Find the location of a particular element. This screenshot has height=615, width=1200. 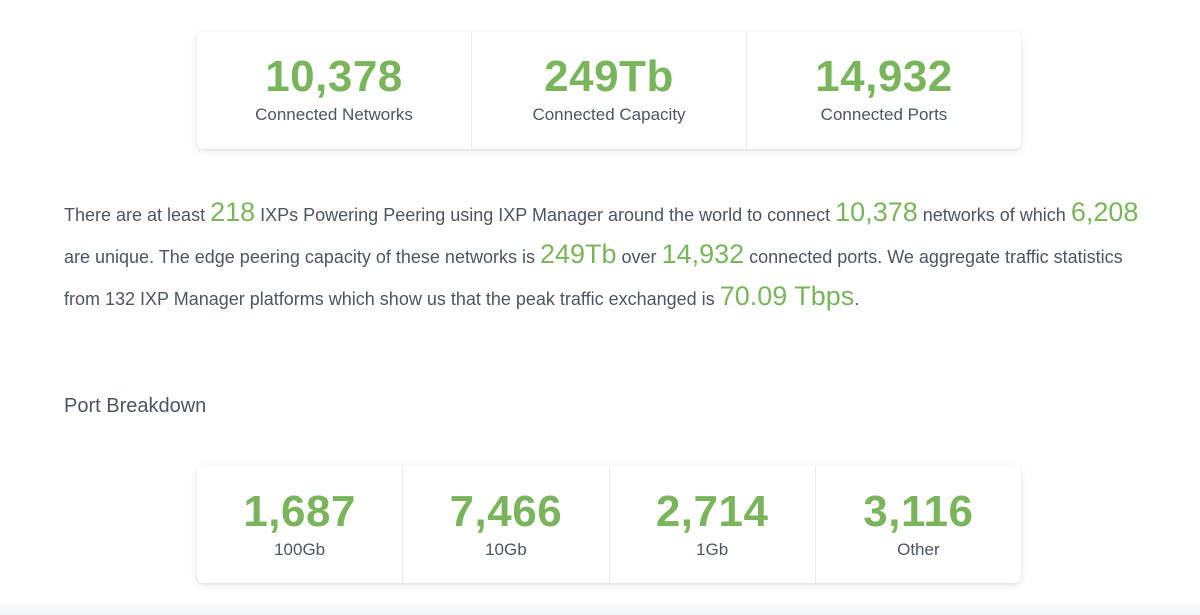

summary-text: There are at least is located at coordinates (137, 215).